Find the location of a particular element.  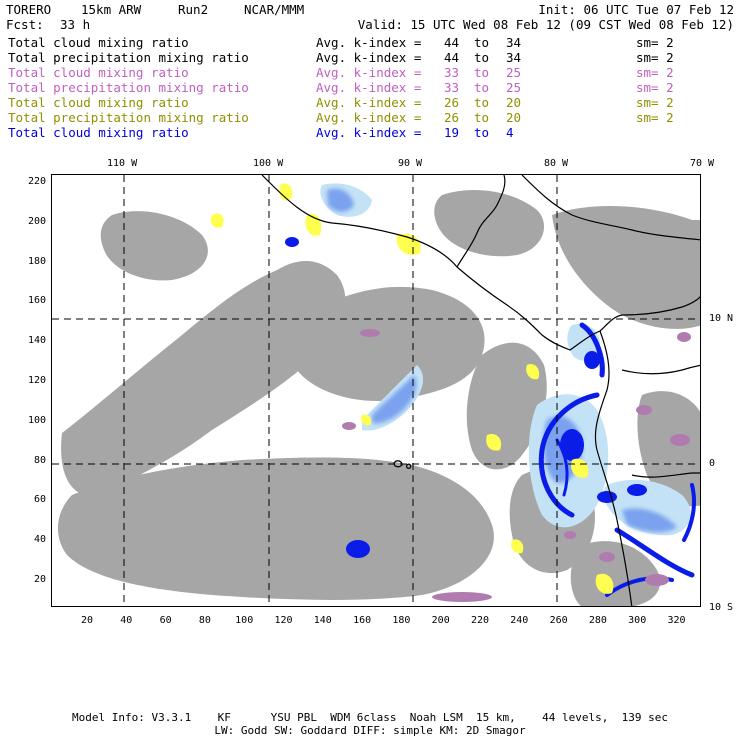

coastline-mexico-central-america is located at coordinates (431, 263).